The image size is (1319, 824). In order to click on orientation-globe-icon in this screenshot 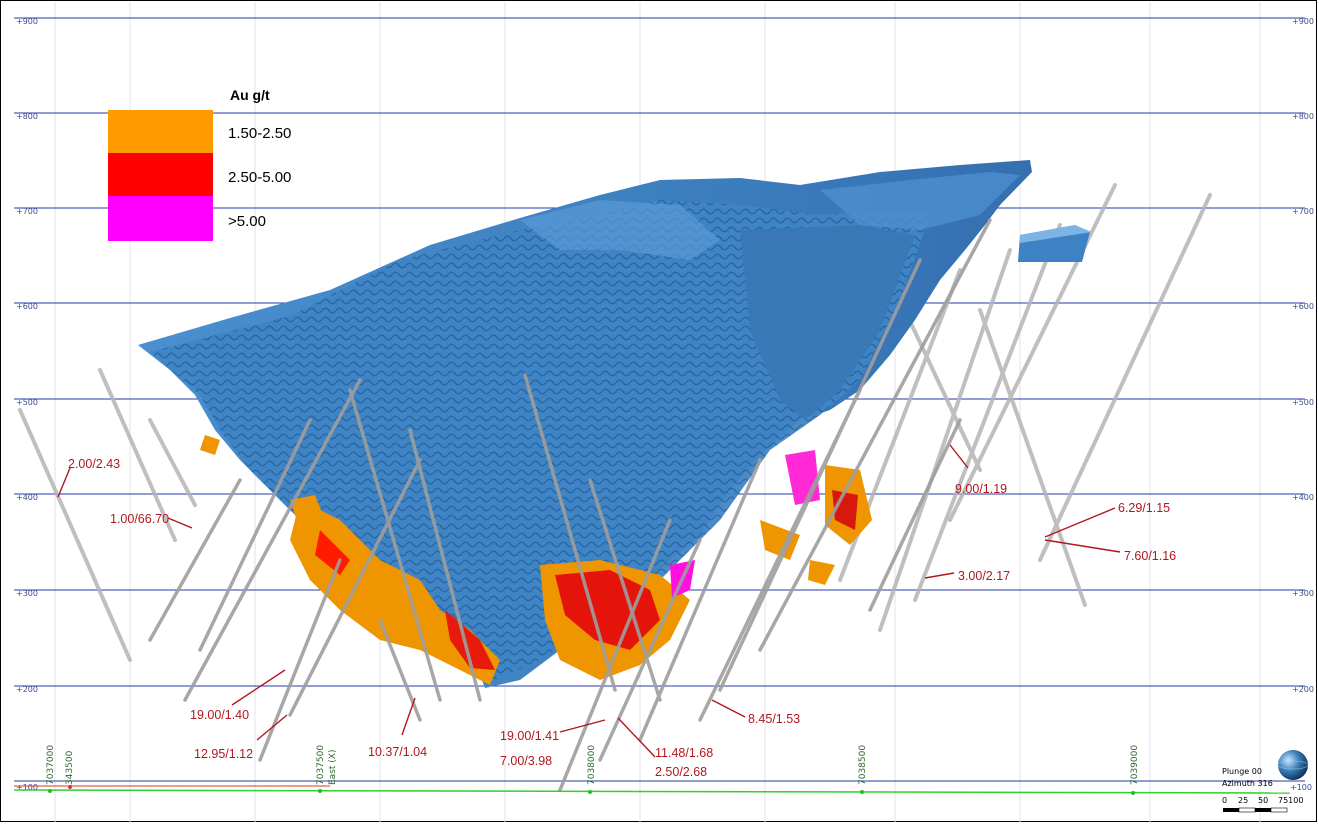, I will do `click(1293, 765)`.